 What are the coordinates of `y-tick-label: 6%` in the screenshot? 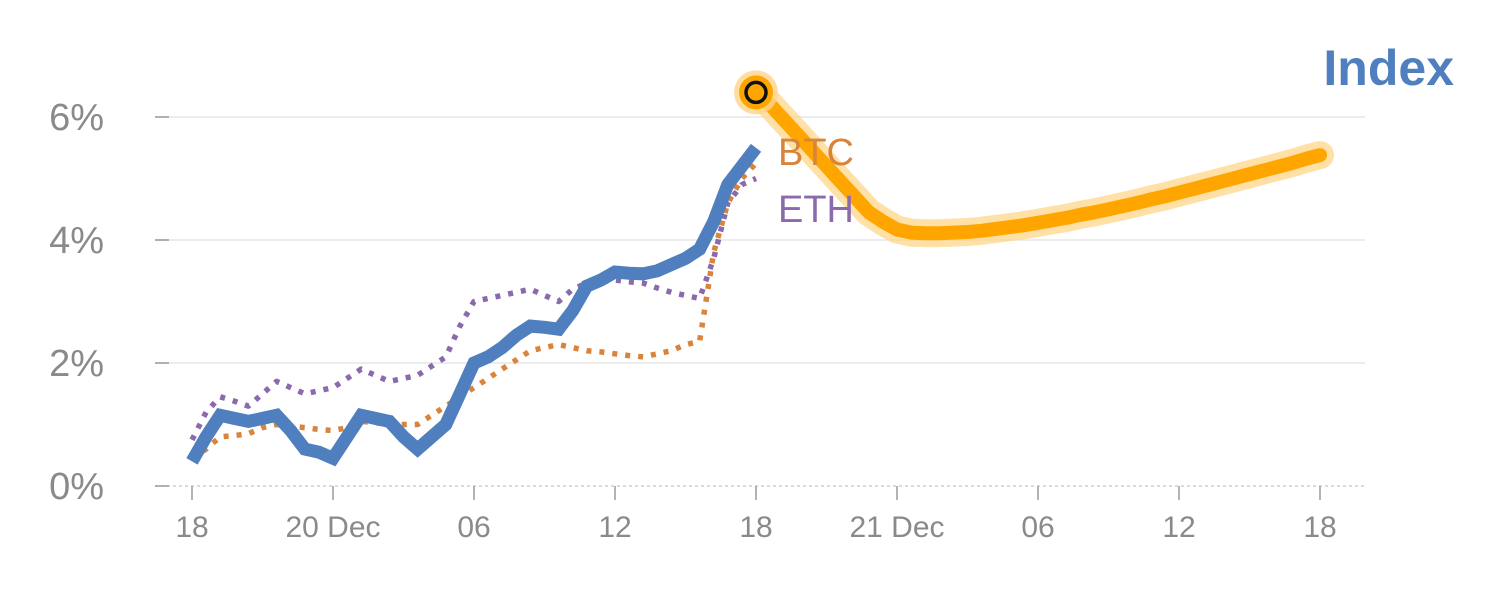 It's located at (76, 118).